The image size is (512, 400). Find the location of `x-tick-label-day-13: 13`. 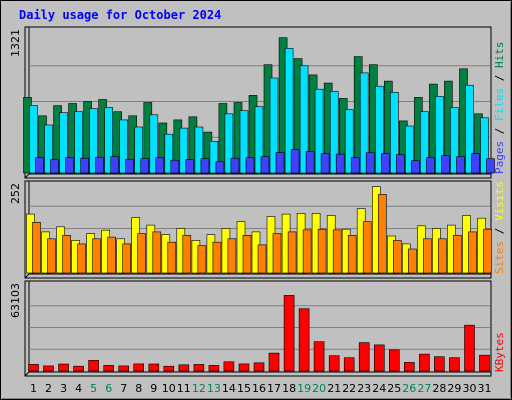

x-tick-label-day-13: 13 is located at coordinates (214, 388).